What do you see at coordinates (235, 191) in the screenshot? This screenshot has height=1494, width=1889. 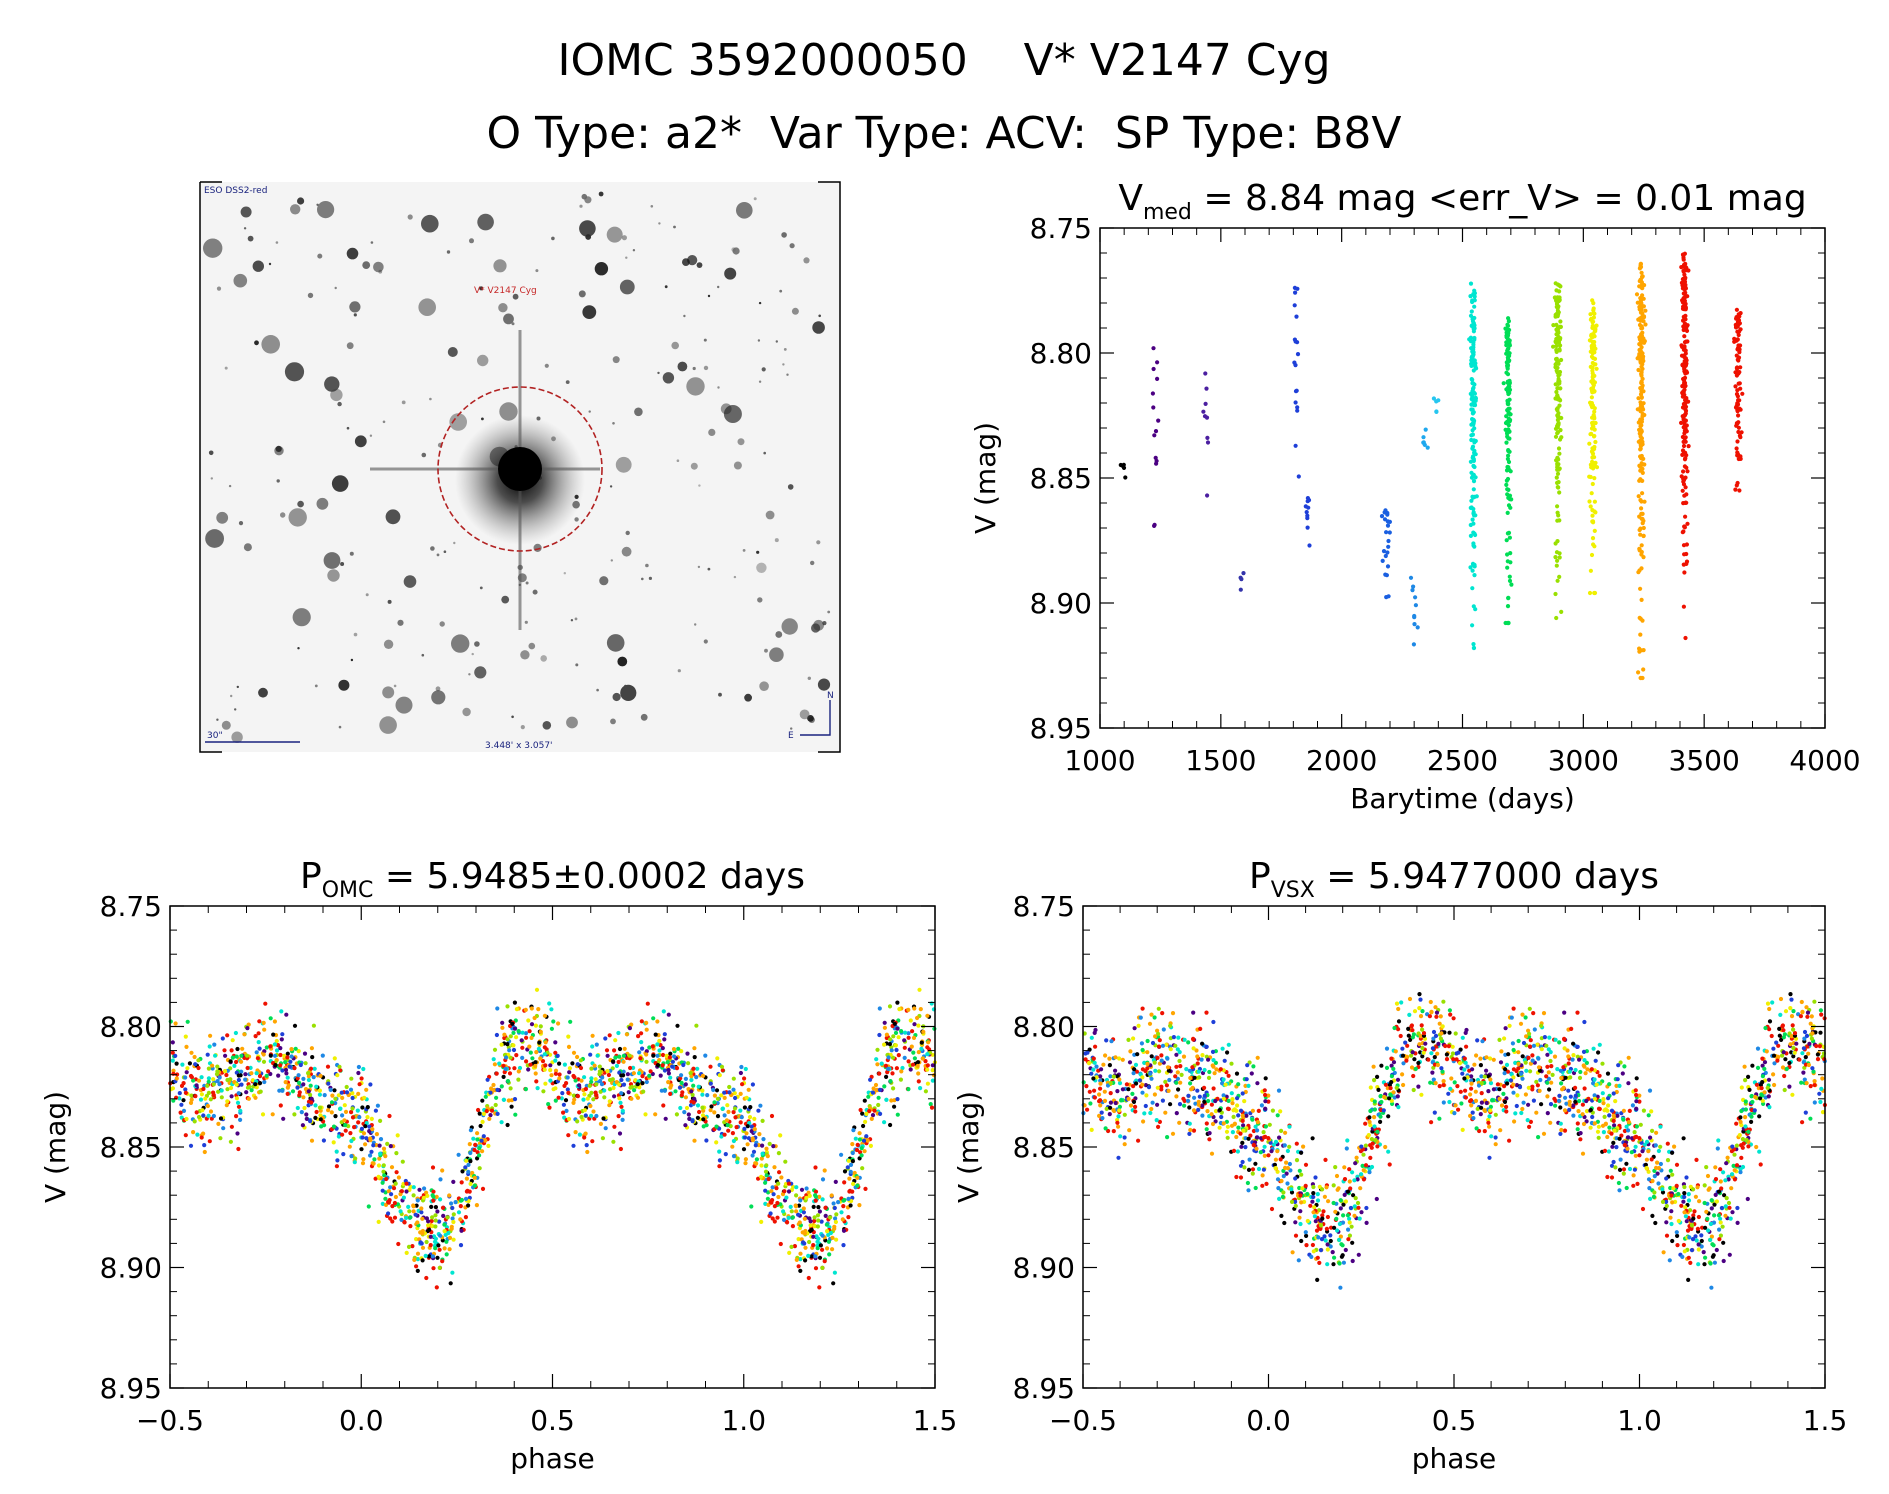 I see `finder-survey-label: ESO DSS2-red` at bounding box center [235, 191].